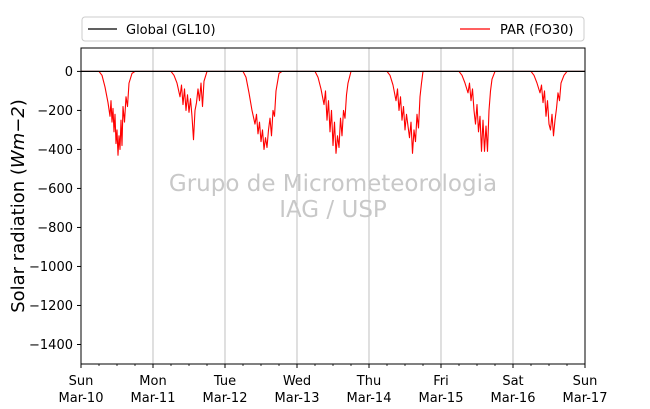 This screenshot has height=409, width=650. What do you see at coordinates (512, 381) in the screenshot?
I see `x-tick-label-day: Sat` at bounding box center [512, 381].